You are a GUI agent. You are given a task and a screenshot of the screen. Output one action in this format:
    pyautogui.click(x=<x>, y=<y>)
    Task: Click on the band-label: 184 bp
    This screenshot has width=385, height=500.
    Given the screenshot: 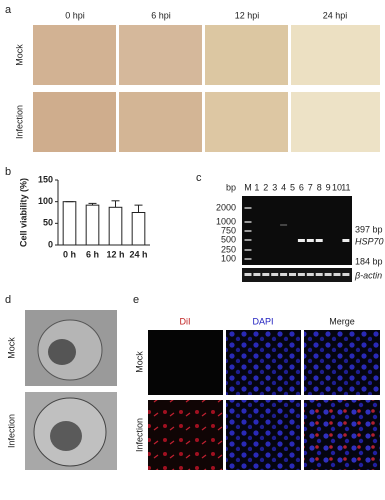 What is the action you would take?
    pyautogui.click(x=369, y=261)
    